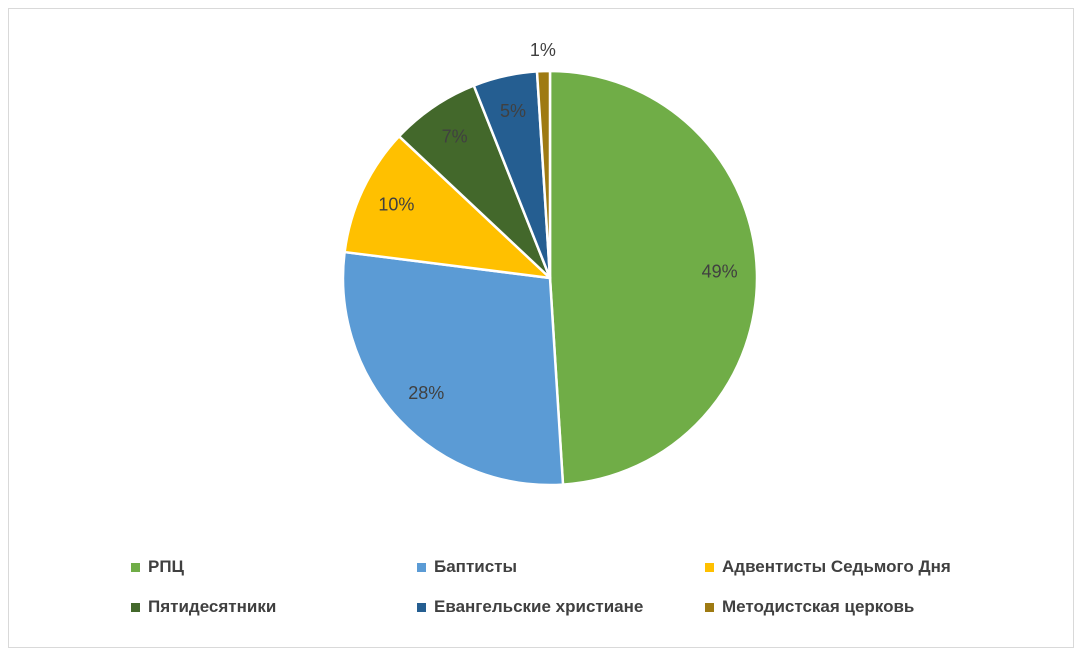 This screenshot has height=648, width=1078. What do you see at coordinates (455, 136) in the screenshot?
I see `data-label-pentecostals: 7%` at bounding box center [455, 136].